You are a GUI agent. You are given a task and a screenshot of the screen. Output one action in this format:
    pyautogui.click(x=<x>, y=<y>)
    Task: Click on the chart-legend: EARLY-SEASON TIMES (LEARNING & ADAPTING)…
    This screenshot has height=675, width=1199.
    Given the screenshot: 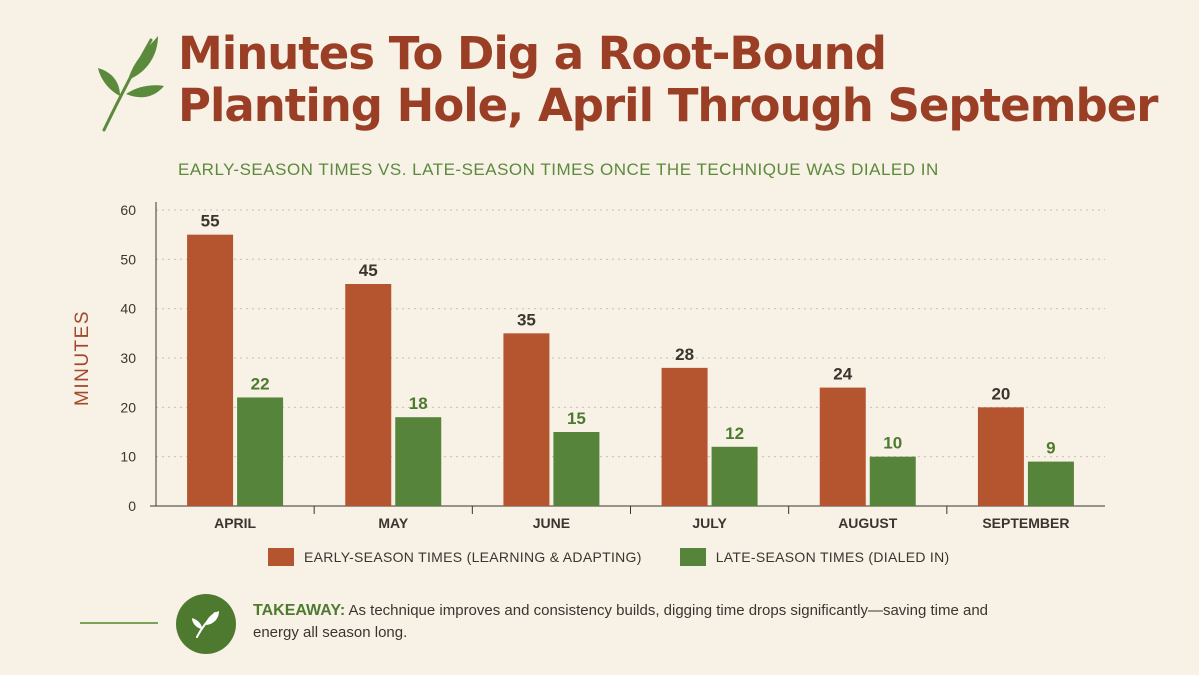 What is the action you would take?
    pyautogui.click(x=628, y=557)
    